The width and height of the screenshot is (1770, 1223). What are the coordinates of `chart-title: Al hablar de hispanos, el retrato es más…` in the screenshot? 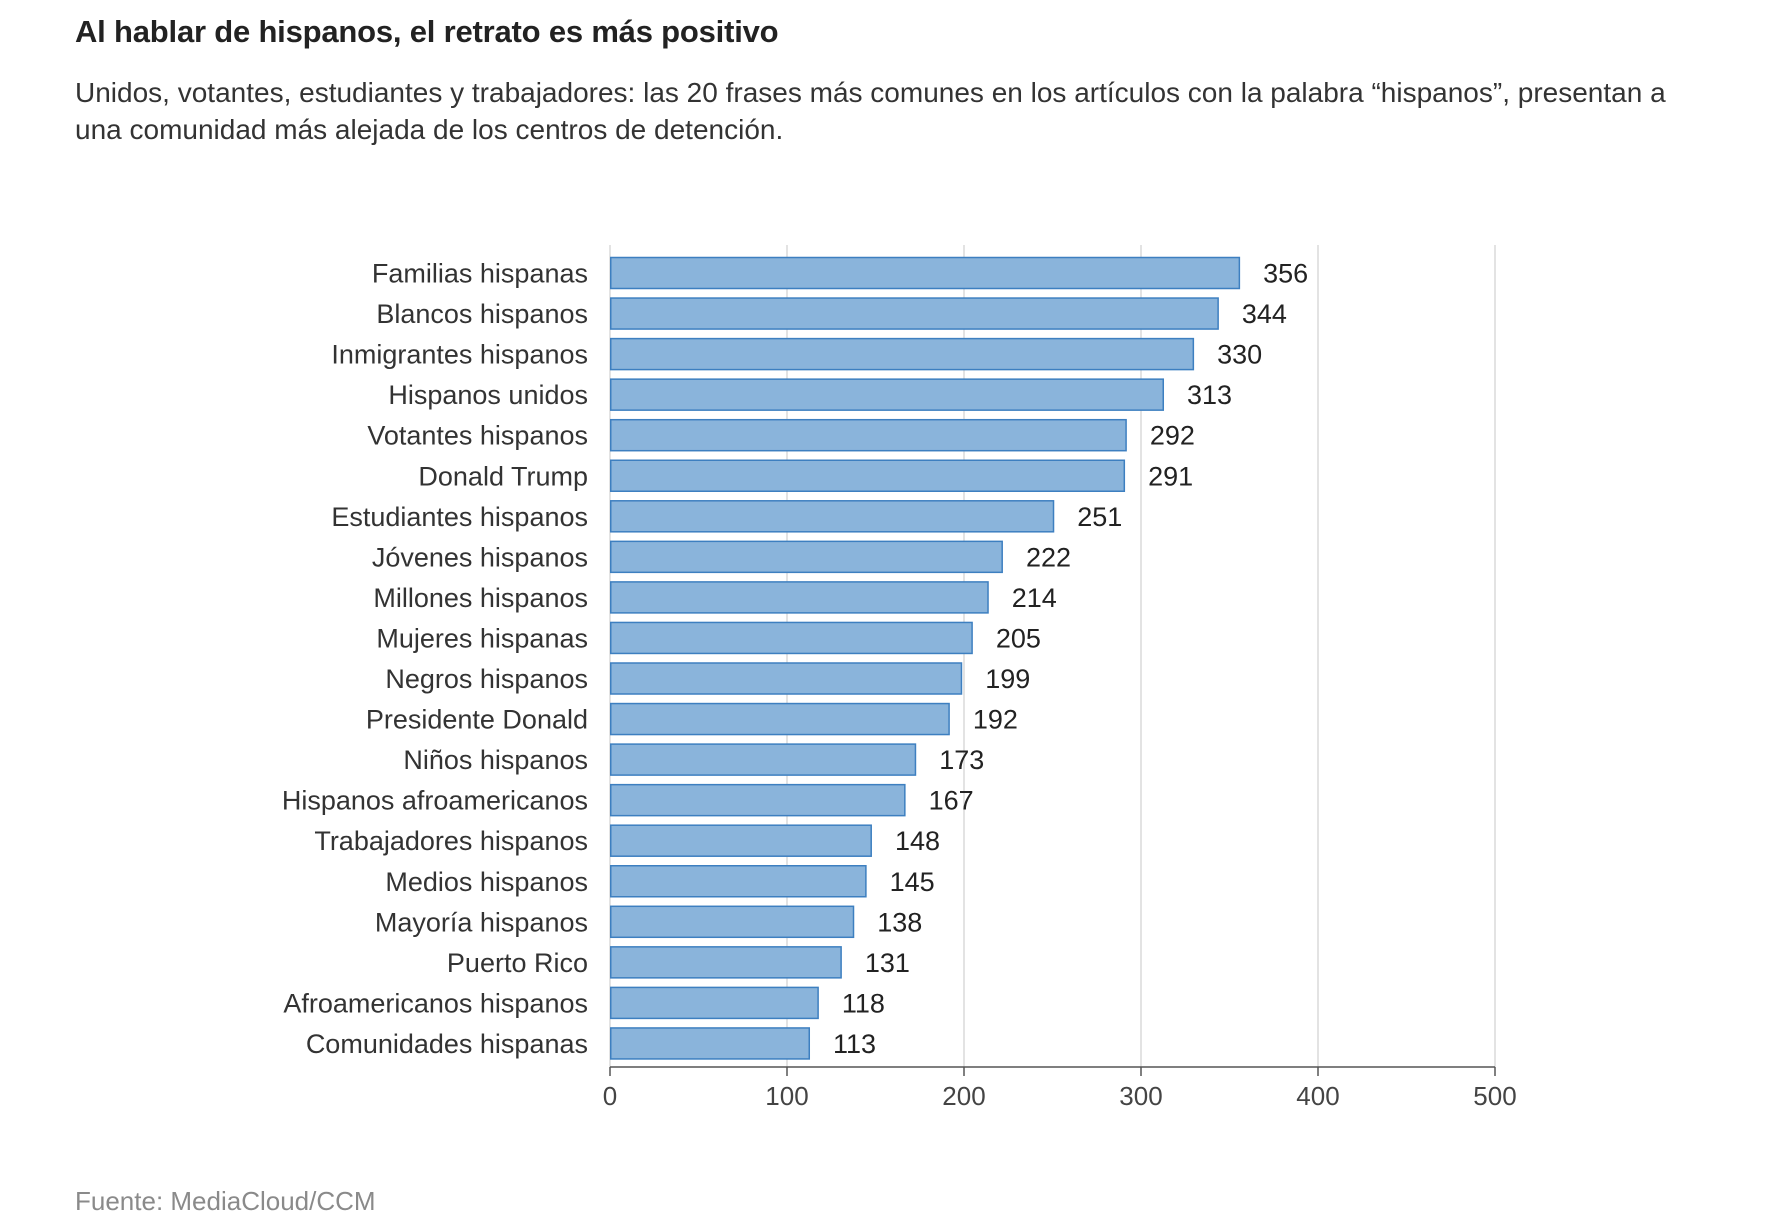 It's located at (427, 31).